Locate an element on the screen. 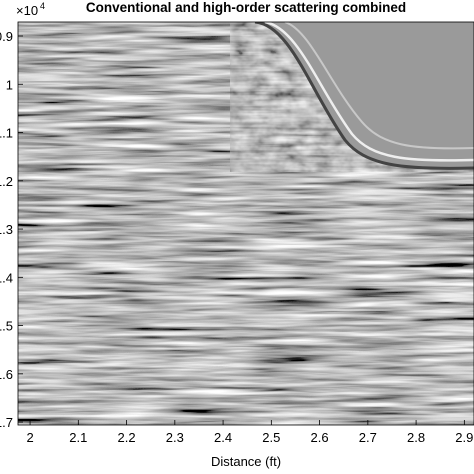 The width and height of the screenshot is (474, 474). x-tick-label: 2.7 is located at coordinates (368, 437).